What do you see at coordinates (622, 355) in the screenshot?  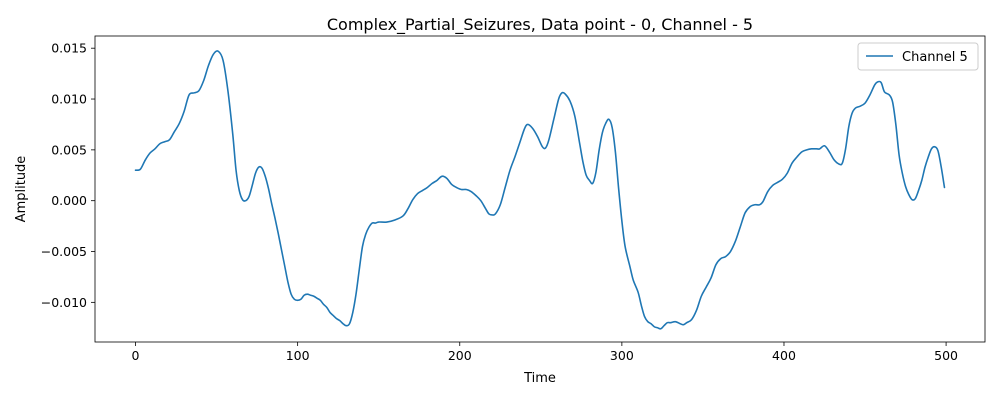 I see `x-tick-label: 300` at bounding box center [622, 355].